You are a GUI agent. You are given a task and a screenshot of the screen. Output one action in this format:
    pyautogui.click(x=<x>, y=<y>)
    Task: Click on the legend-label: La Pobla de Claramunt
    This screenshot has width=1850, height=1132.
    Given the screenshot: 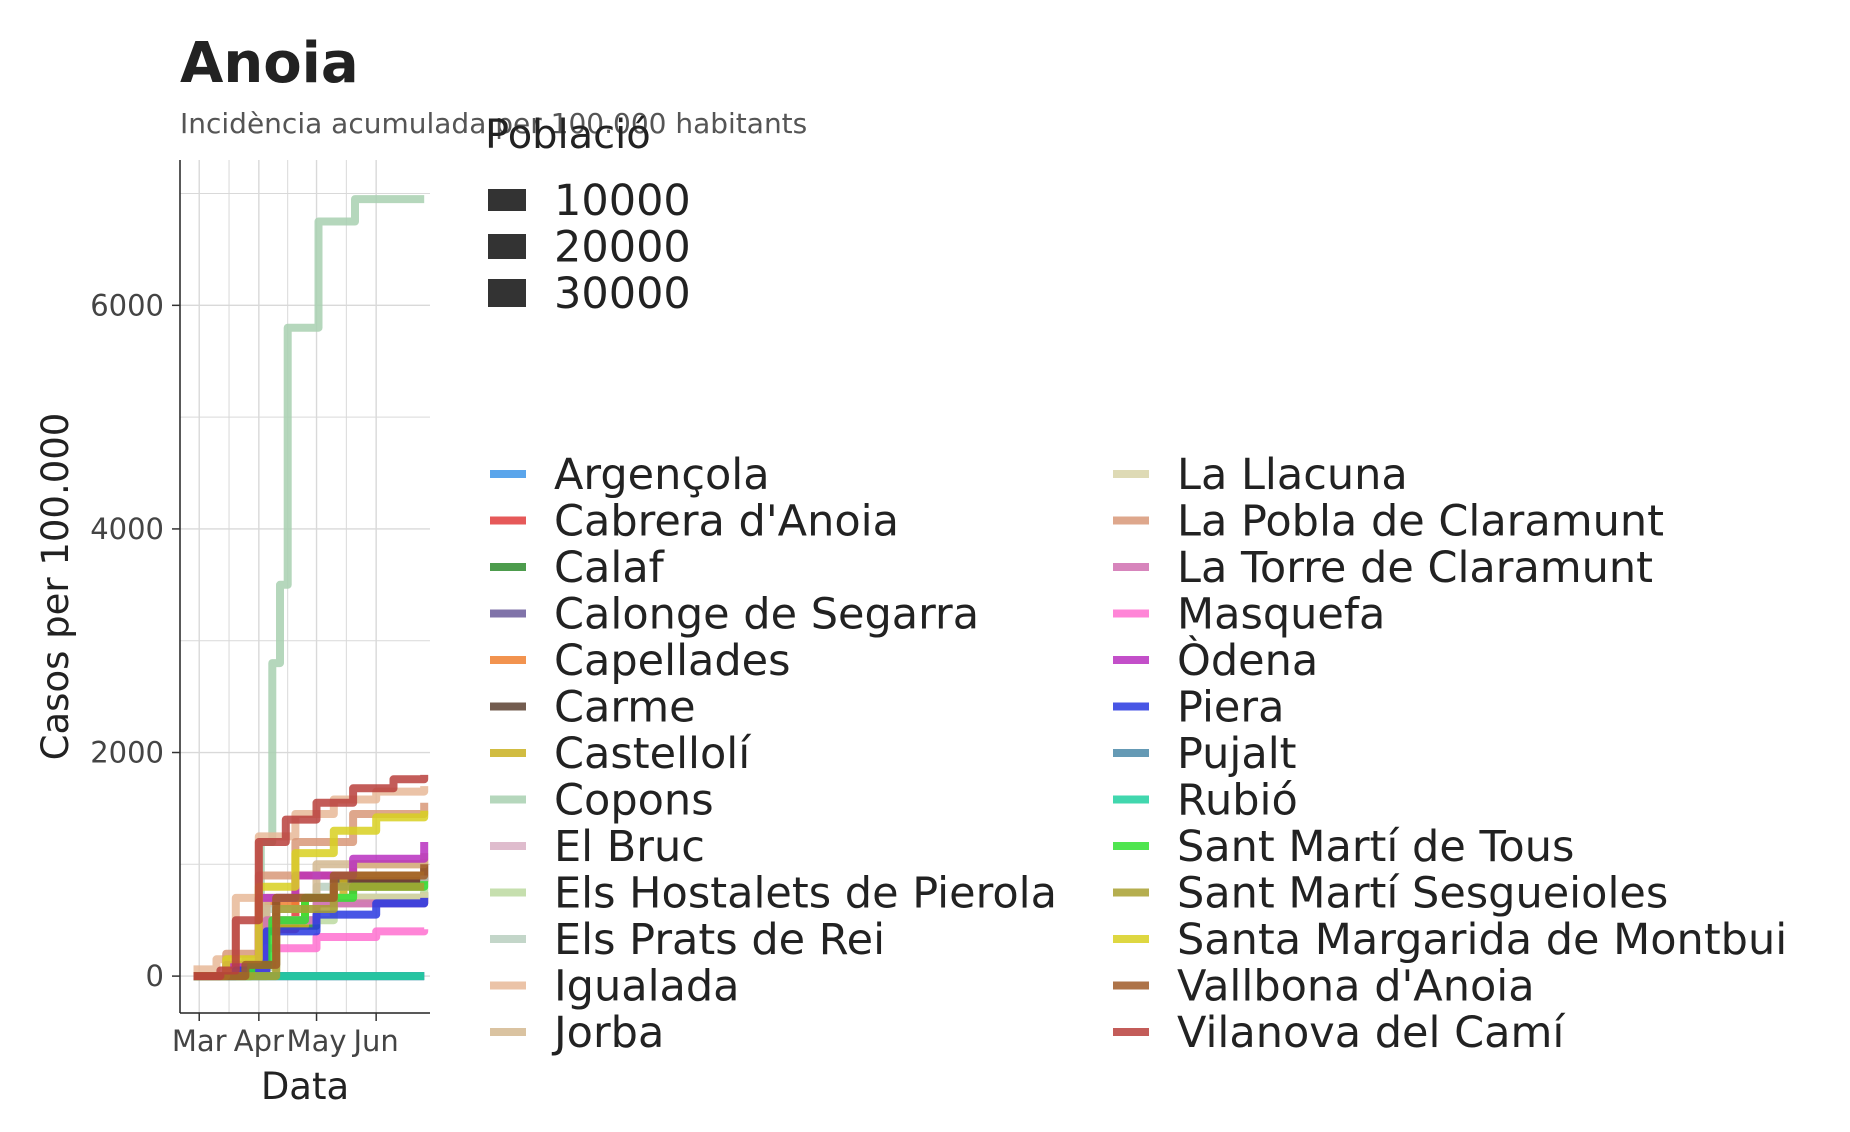 What is the action you would take?
    pyautogui.click(x=1420, y=522)
    